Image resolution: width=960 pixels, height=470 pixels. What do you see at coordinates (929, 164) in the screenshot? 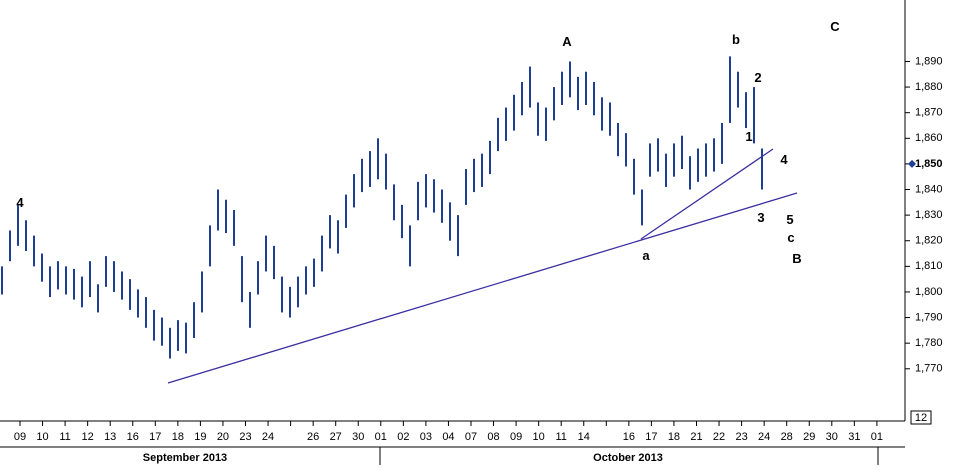
I see `y-tick-label: 1,850` at bounding box center [929, 164].